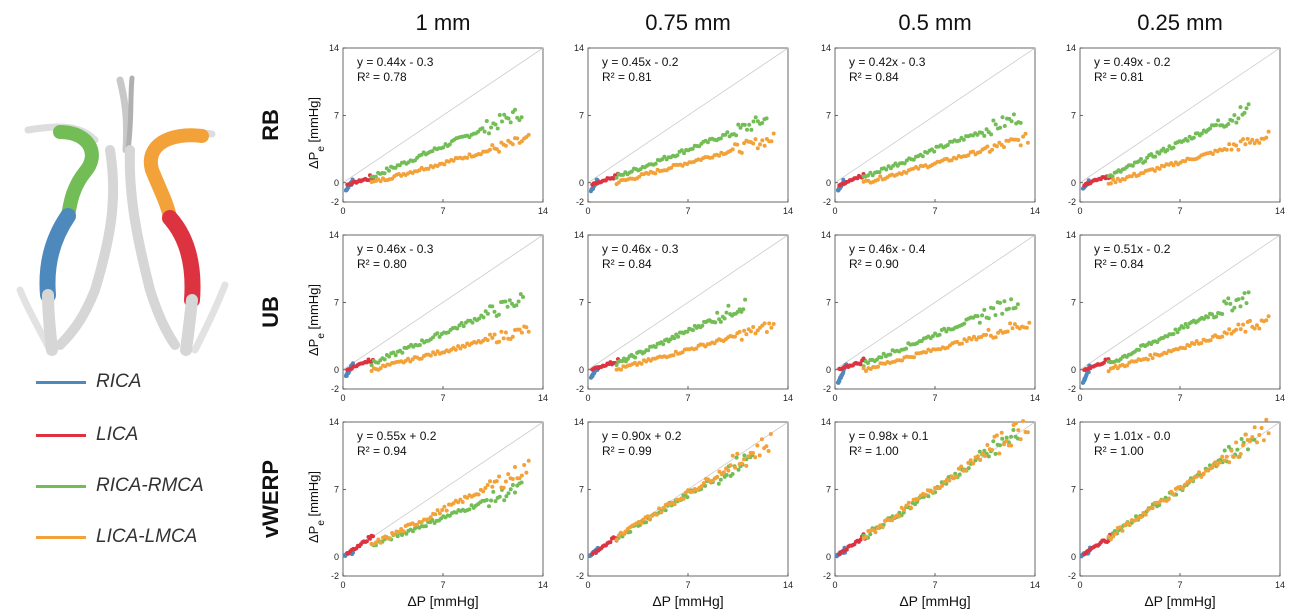 This screenshot has height=612, width=1289. What do you see at coordinates (442, 601) in the screenshot?
I see `x-axis-label: ΔP [mmHg]` at bounding box center [442, 601].